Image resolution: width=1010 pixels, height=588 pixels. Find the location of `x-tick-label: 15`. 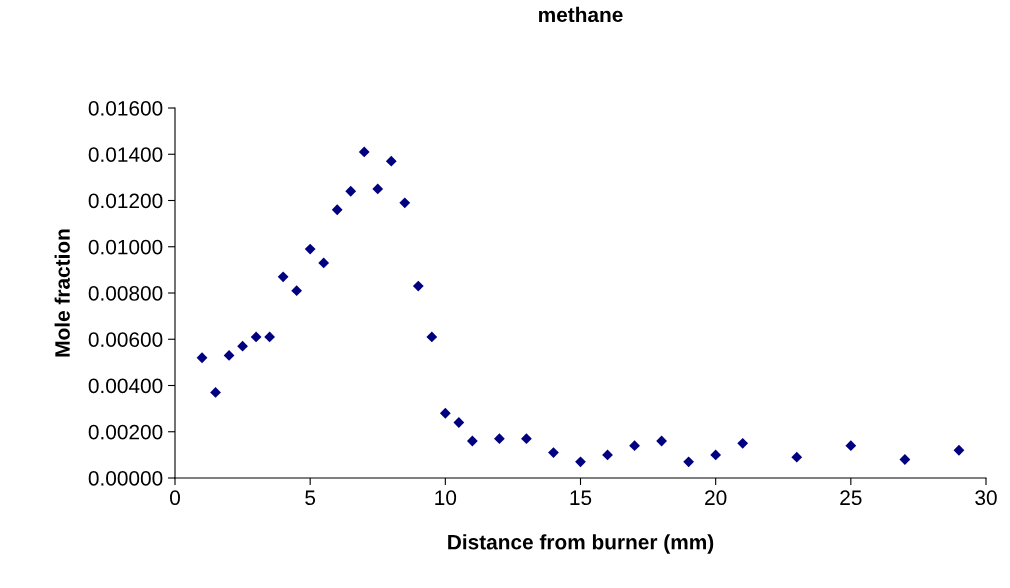

x-tick-label: 15 is located at coordinates (581, 498).